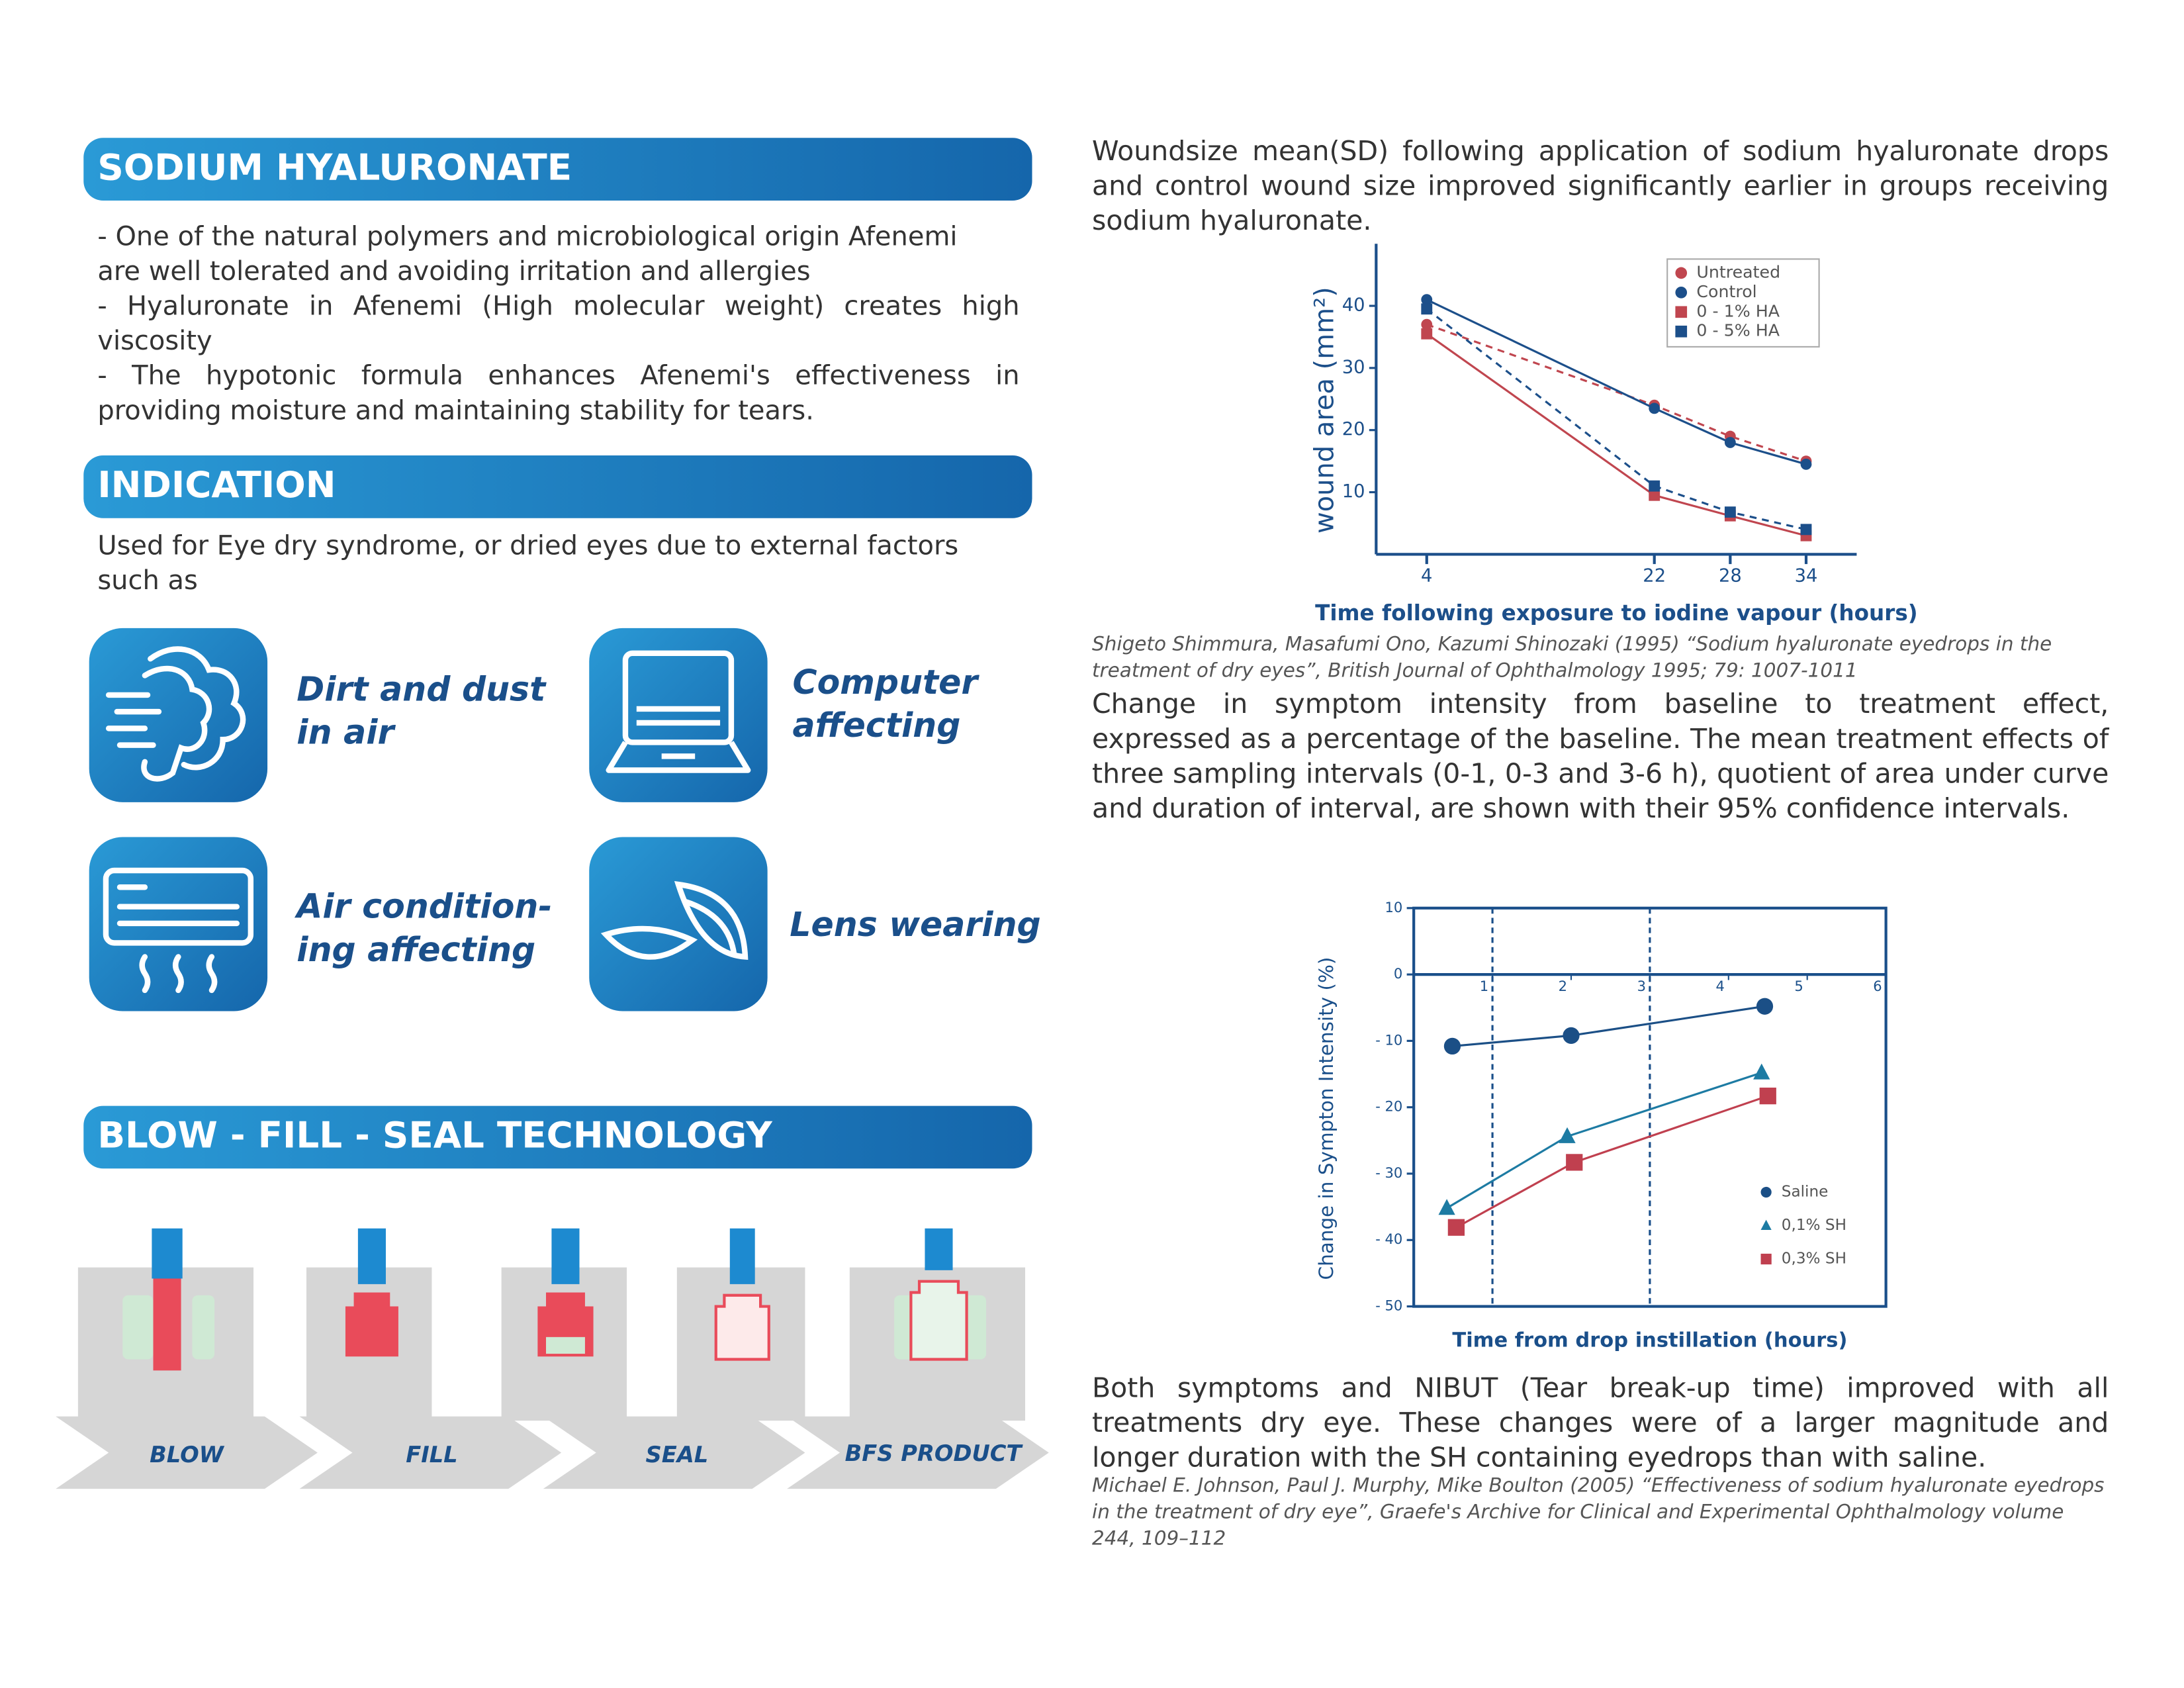 This screenshot has height=1688, width=2184. What do you see at coordinates (1353, 429) in the screenshot?
I see `y-tick-label: 20` at bounding box center [1353, 429].